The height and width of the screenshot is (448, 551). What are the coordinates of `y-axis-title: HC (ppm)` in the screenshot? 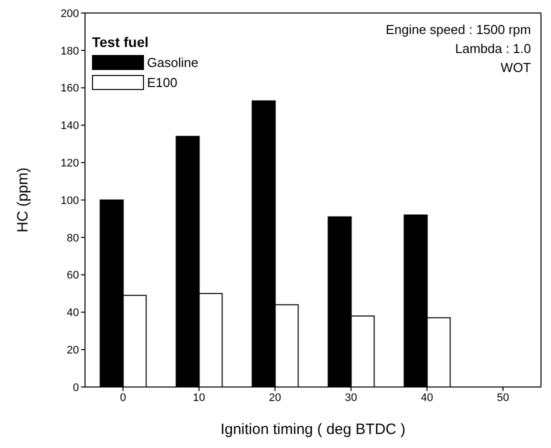 It's located at (23, 200).